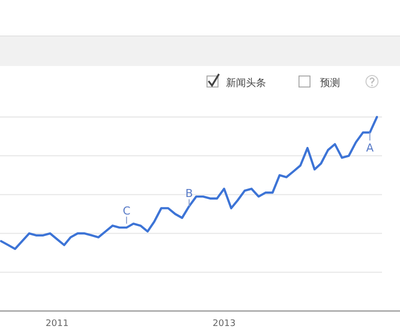 This screenshot has width=400, height=334. Describe the element at coordinates (330, 83) in the screenshot. I see `text: 预测` at that location.